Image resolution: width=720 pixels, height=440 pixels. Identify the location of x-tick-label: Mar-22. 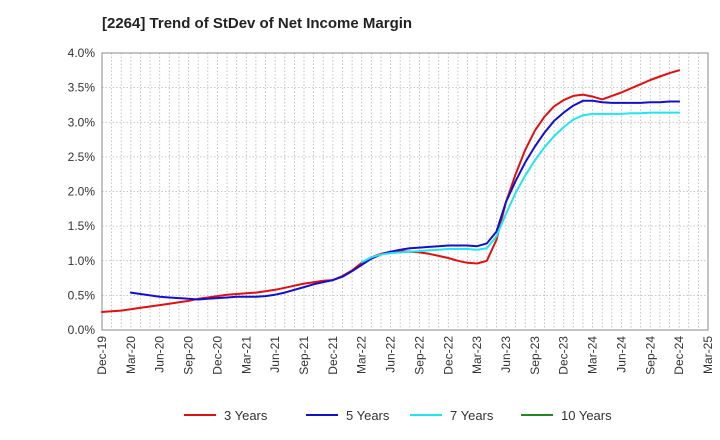
(362, 355).